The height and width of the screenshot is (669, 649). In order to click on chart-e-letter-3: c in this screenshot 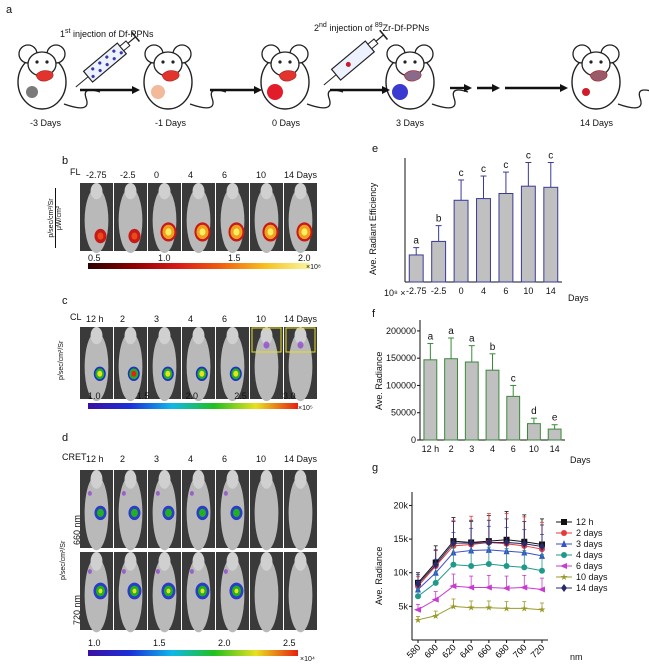, I will do `click(483, 169)`.